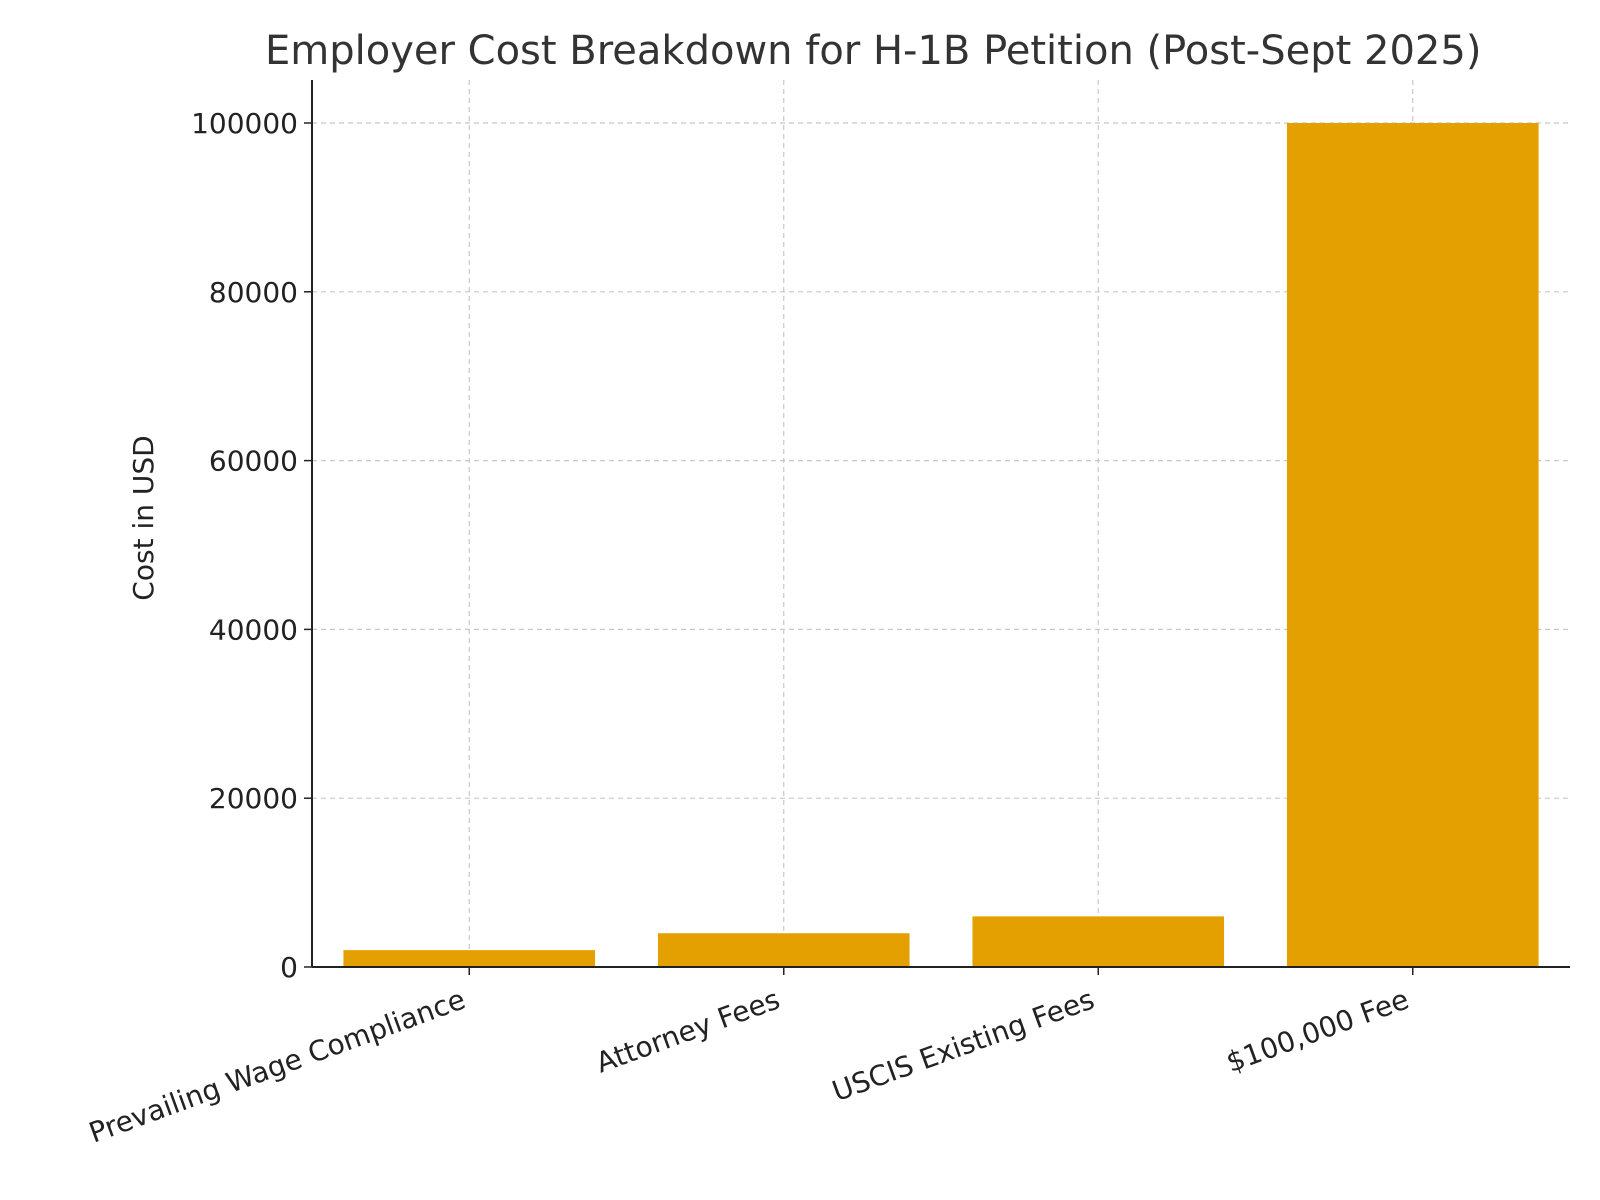 Image resolution: width=1600 pixels, height=1200 pixels. Describe the element at coordinates (1317, 1031) in the screenshot. I see `x-tick-label: $100,000 Fee` at that location.